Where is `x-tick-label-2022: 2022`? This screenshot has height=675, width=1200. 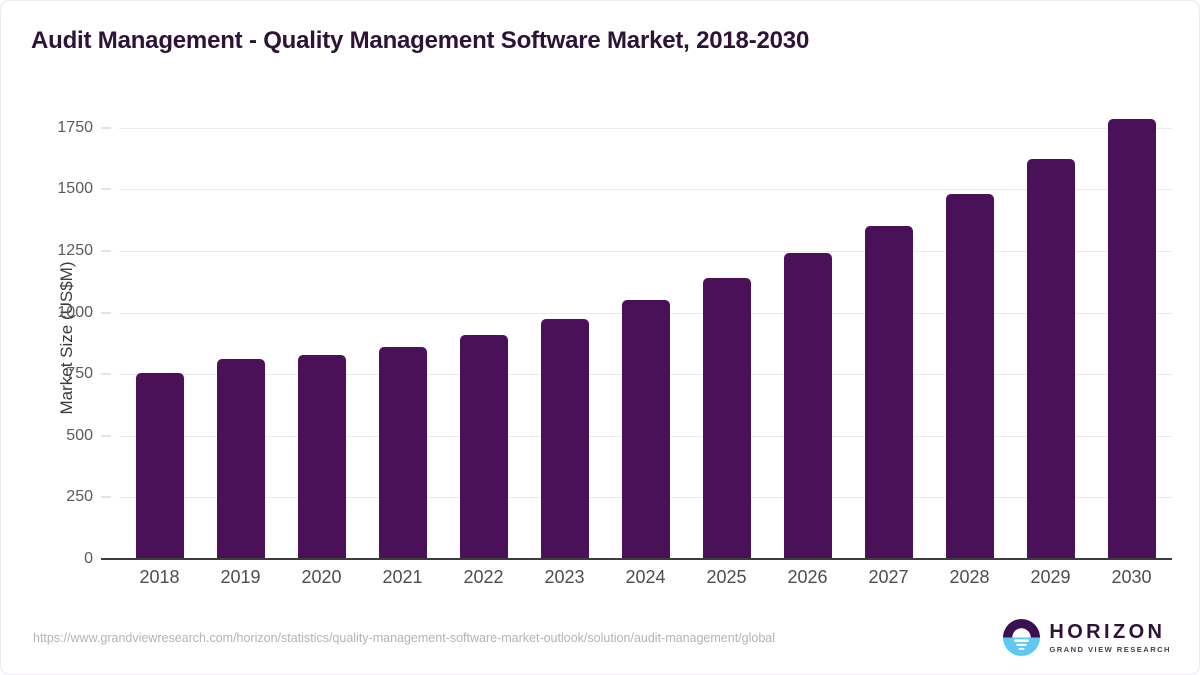
x-tick-label-2022: 2022 is located at coordinates (483, 577).